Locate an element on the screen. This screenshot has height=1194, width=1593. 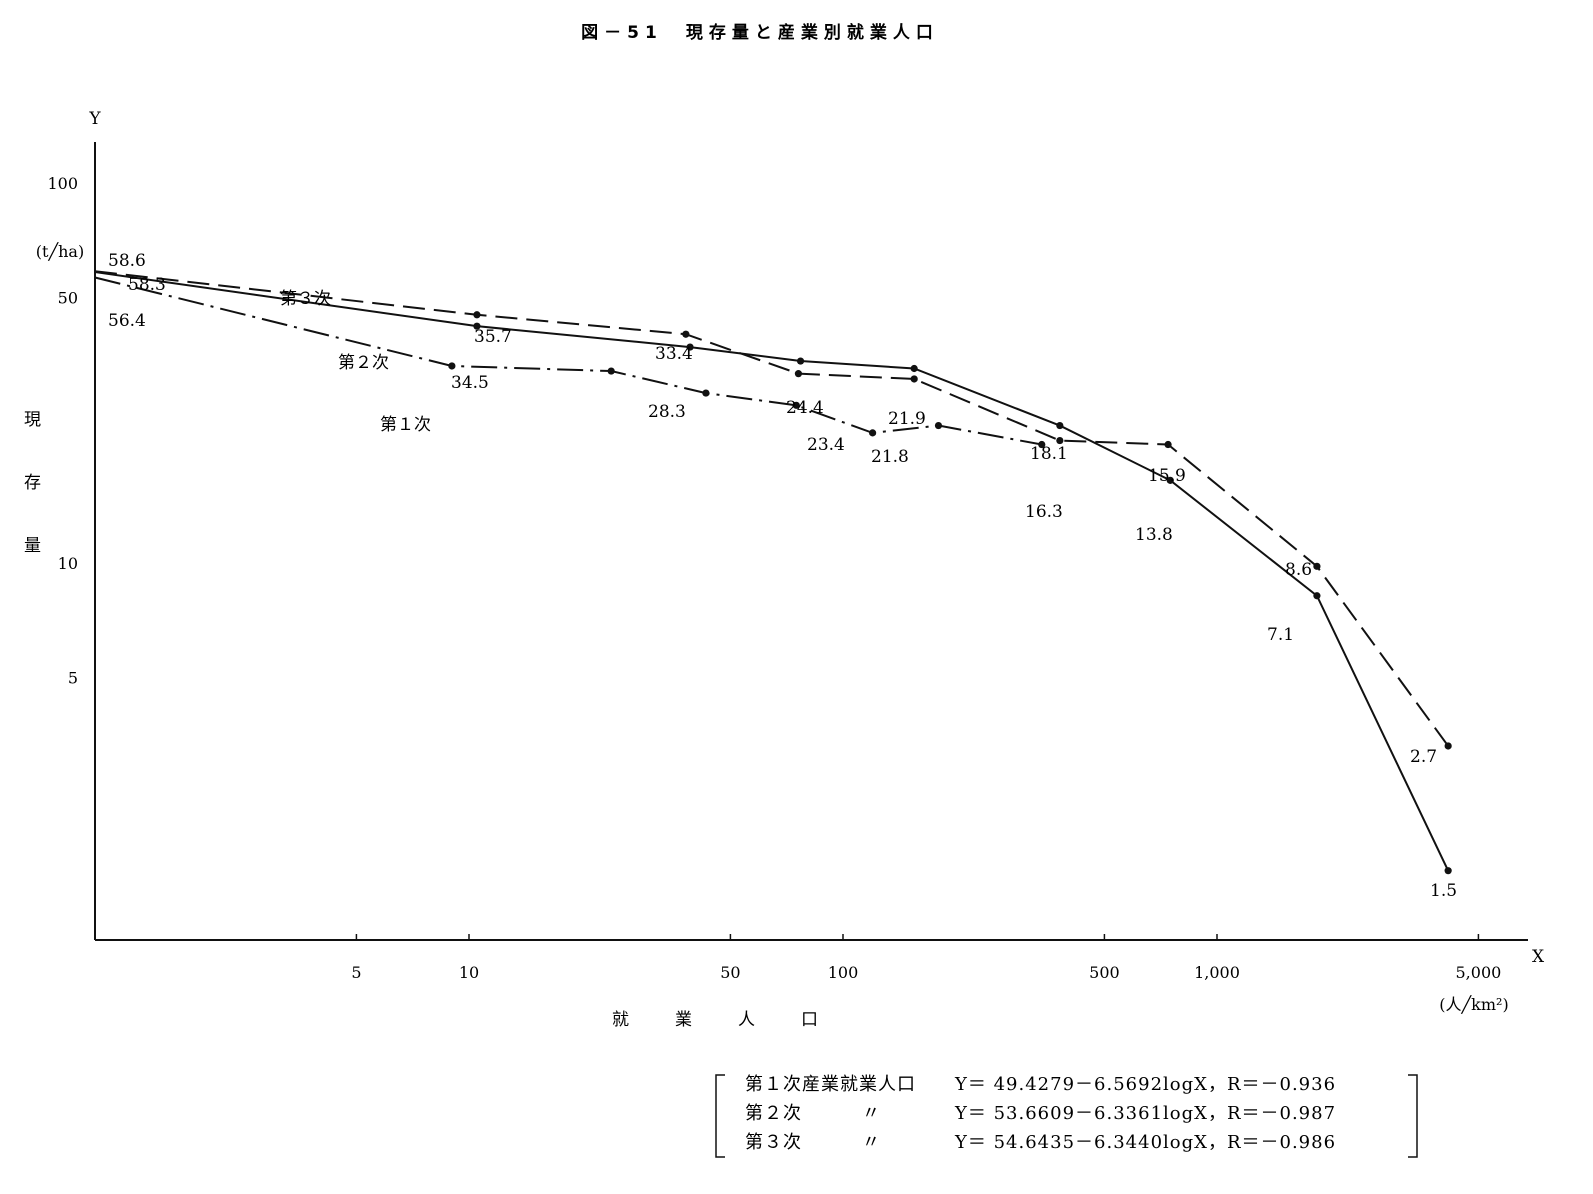
data-label: 7.1 is located at coordinates (1280, 635).